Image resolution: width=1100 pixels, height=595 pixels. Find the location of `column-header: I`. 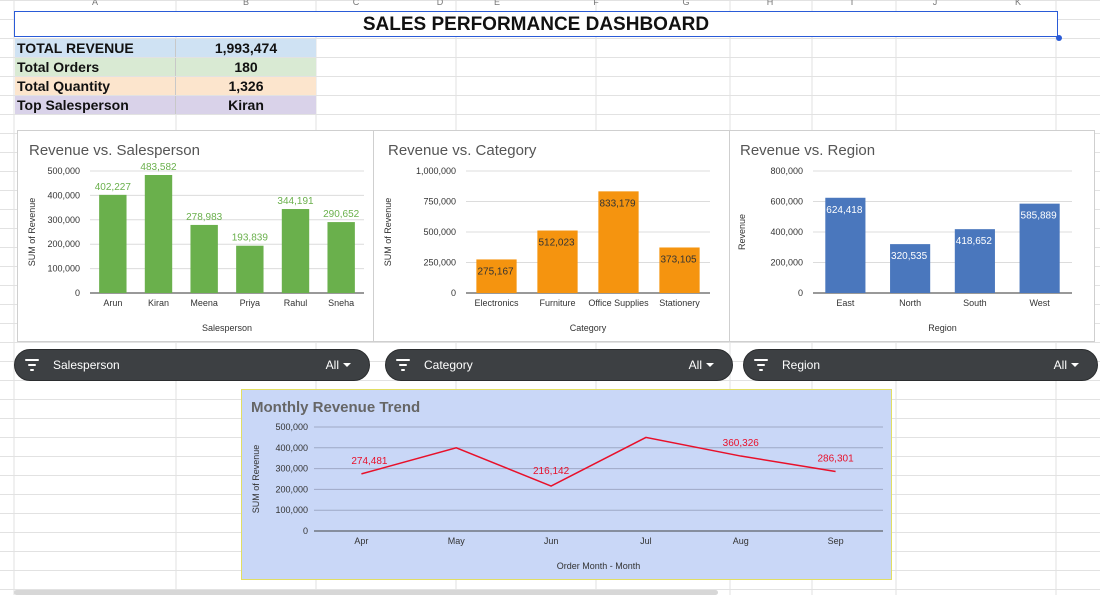

column-header: I is located at coordinates (852, 3).